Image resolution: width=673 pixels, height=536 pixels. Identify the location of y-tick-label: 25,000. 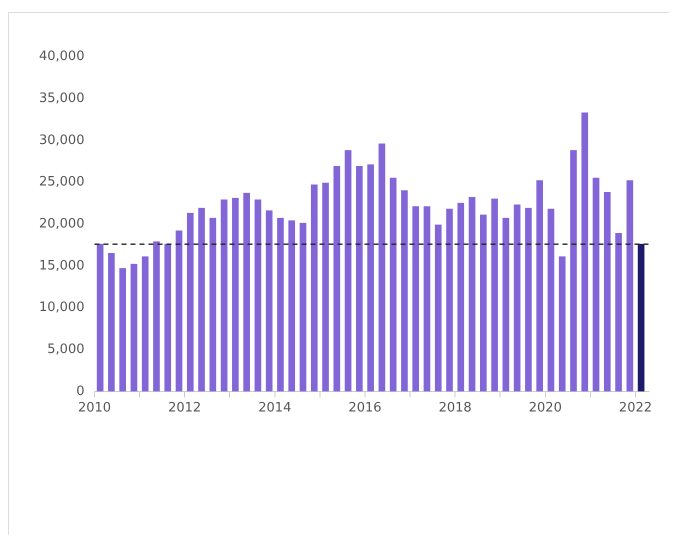
(61, 182).